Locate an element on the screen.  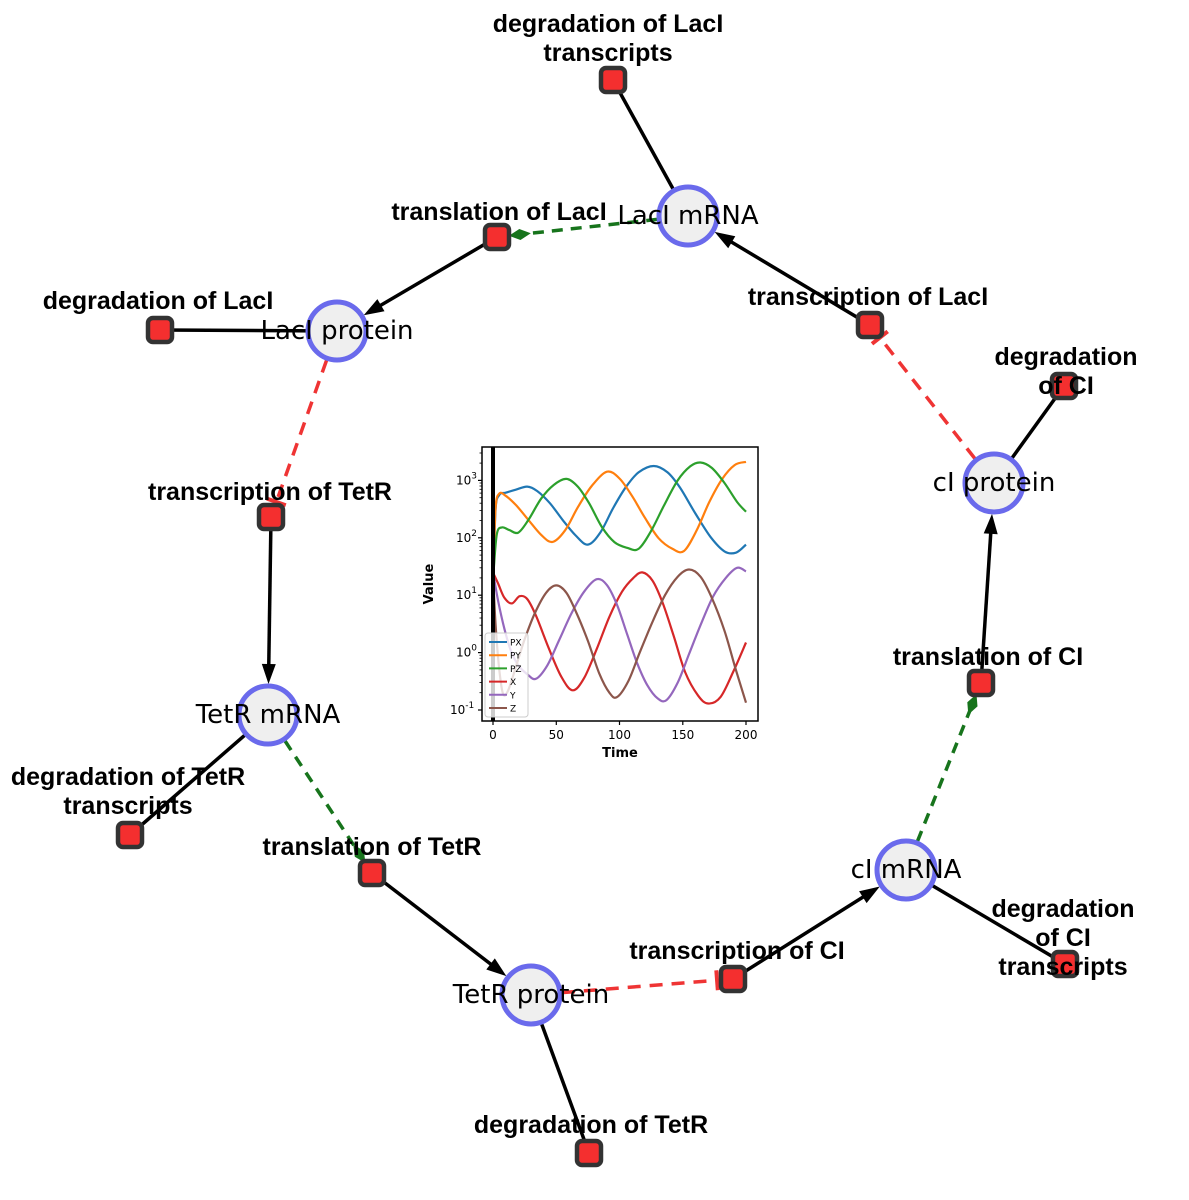
x-tick-label: 50 is located at coordinates (556, 735).